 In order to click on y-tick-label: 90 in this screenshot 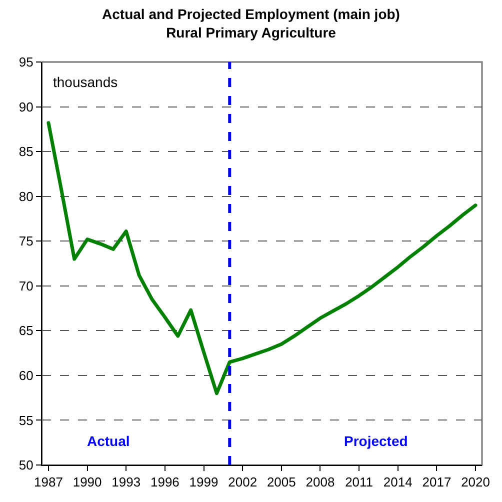, I will do `click(26, 106)`.